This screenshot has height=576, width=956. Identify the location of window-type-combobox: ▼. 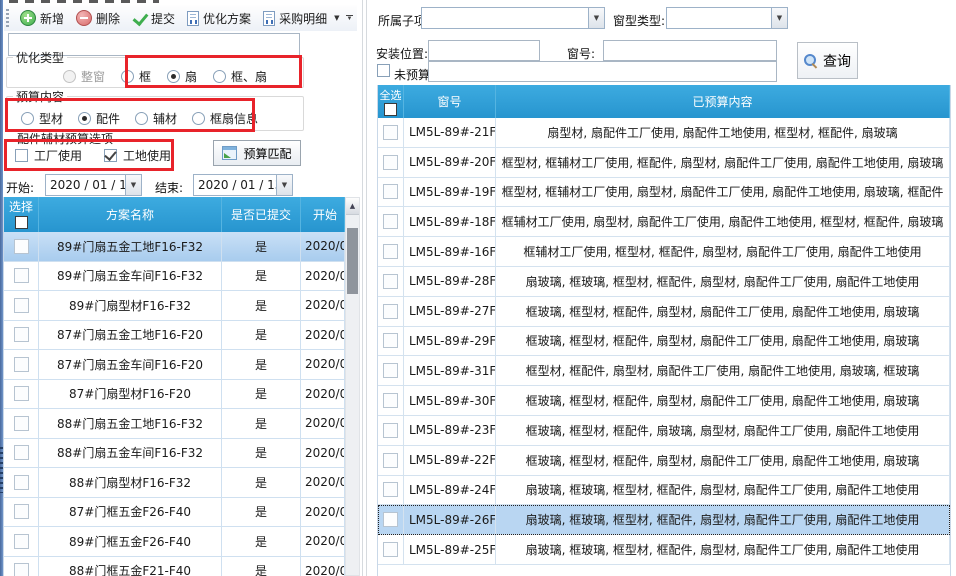
(727, 18).